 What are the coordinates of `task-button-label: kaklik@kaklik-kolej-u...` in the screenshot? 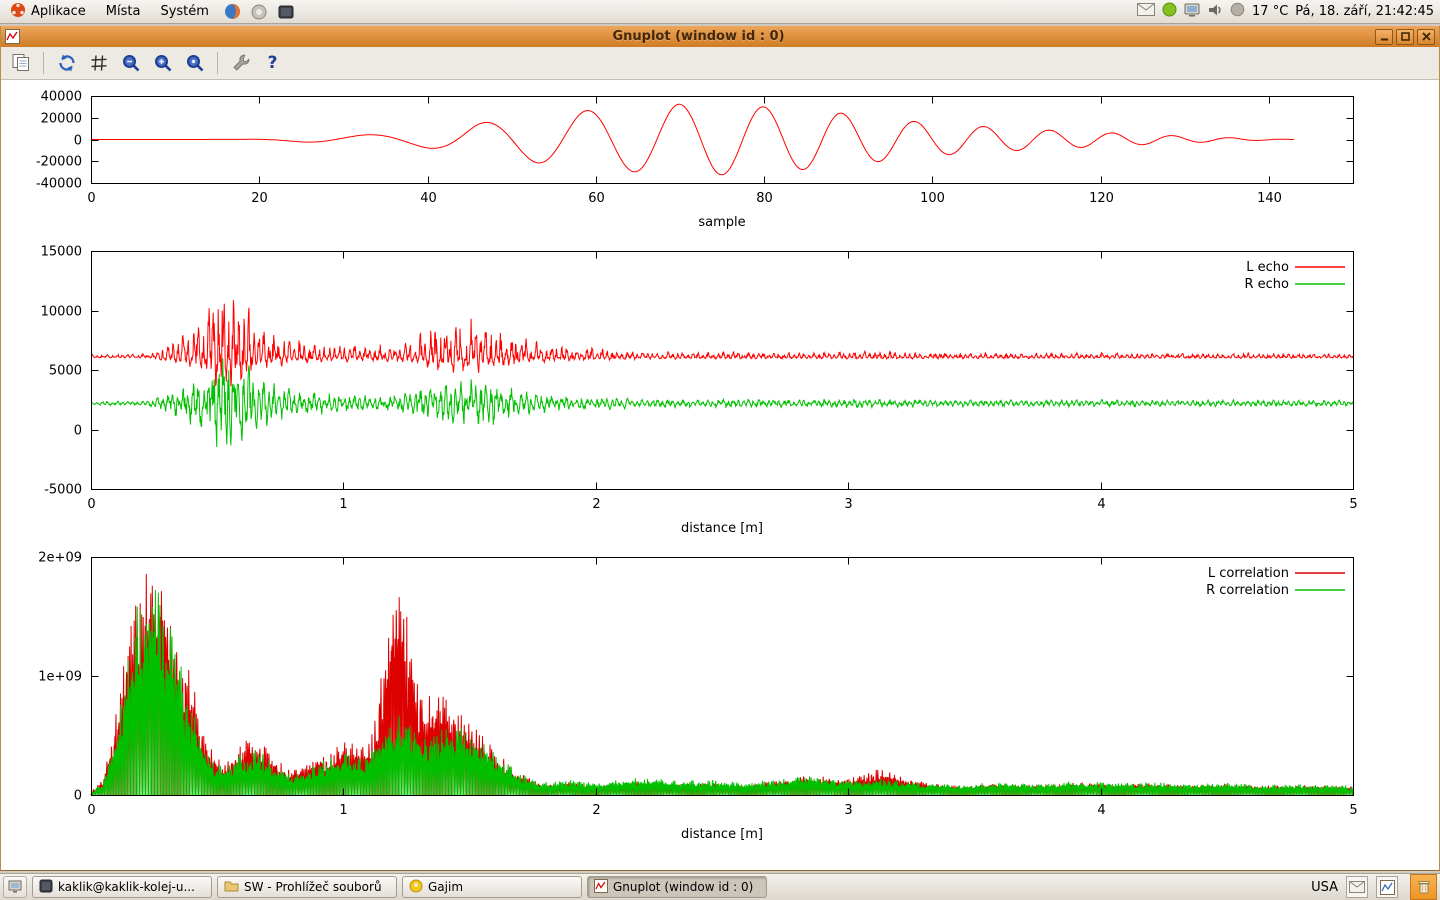 It's located at (126, 887).